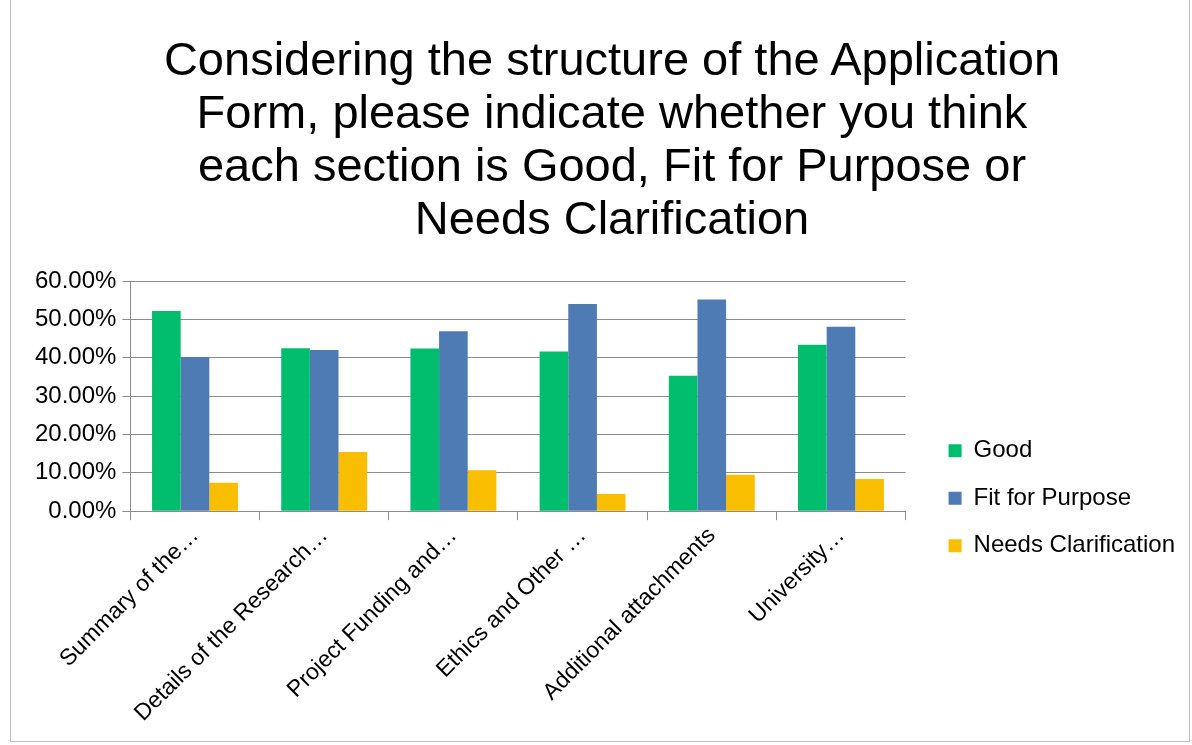 This screenshot has width=1192, height=745. Describe the element at coordinates (1003, 449) in the screenshot. I see `legend-label: Good` at that location.